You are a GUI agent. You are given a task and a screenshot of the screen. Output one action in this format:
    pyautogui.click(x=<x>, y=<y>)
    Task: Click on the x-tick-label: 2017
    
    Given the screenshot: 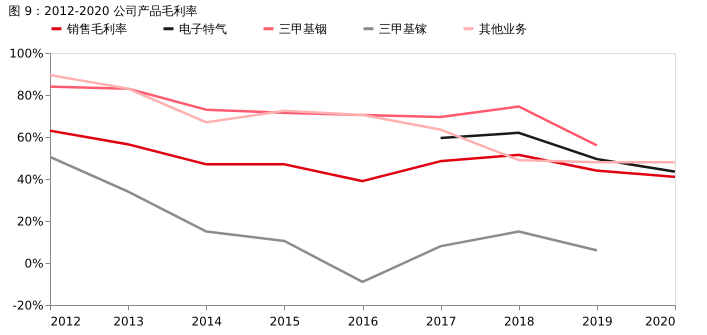 What is the action you would take?
    pyautogui.click(x=441, y=321)
    